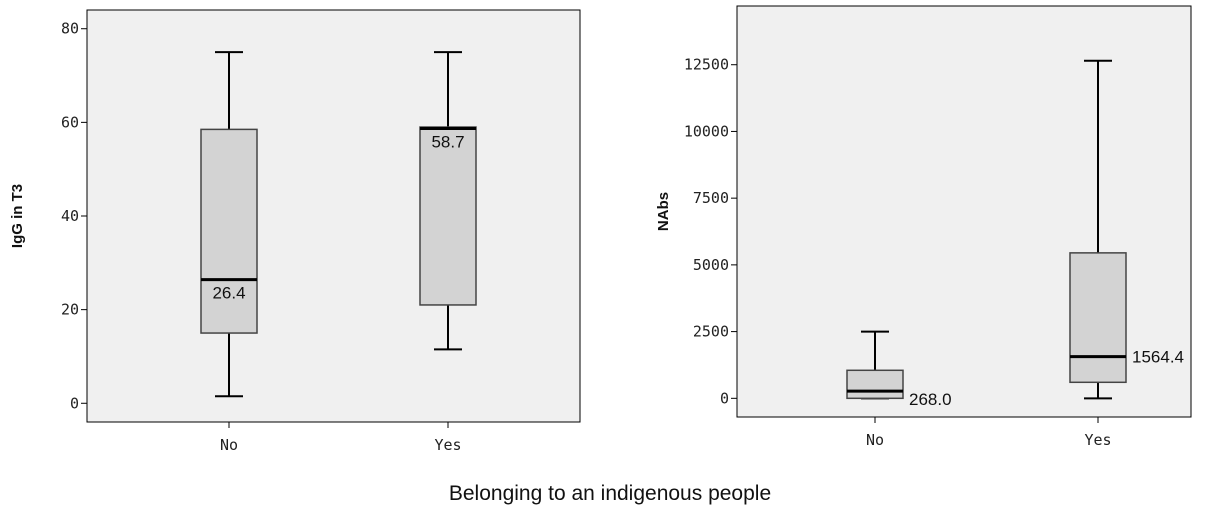  I want to click on box-no: 26.4, so click(229, 224).